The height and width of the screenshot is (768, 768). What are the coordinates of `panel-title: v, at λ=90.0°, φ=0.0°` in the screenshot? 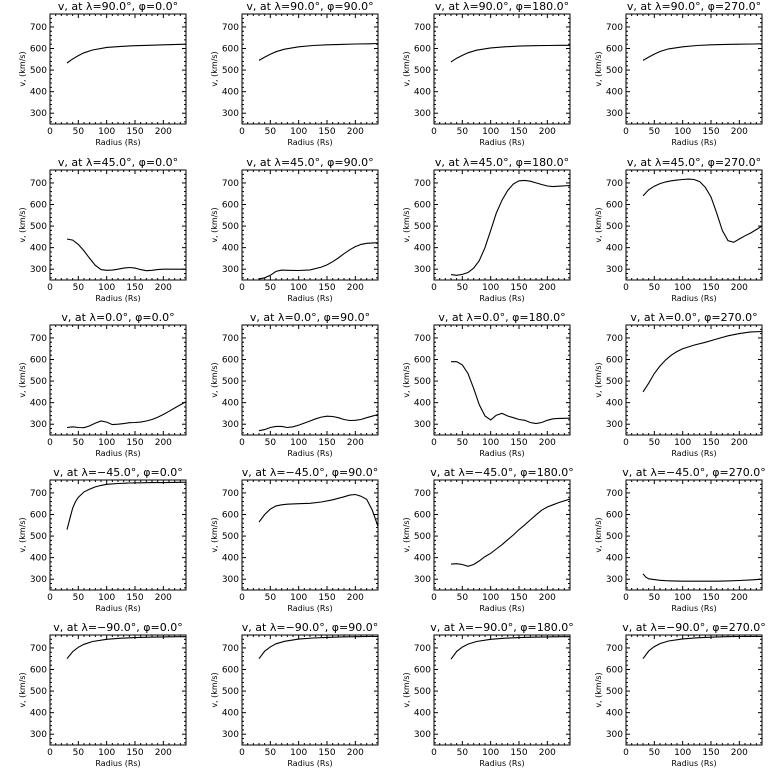 It's located at (118, 6).